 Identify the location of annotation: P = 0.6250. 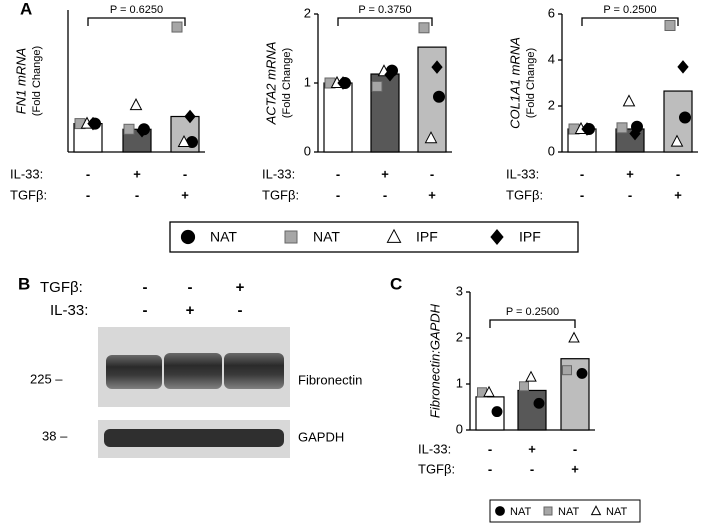
(136, 10).